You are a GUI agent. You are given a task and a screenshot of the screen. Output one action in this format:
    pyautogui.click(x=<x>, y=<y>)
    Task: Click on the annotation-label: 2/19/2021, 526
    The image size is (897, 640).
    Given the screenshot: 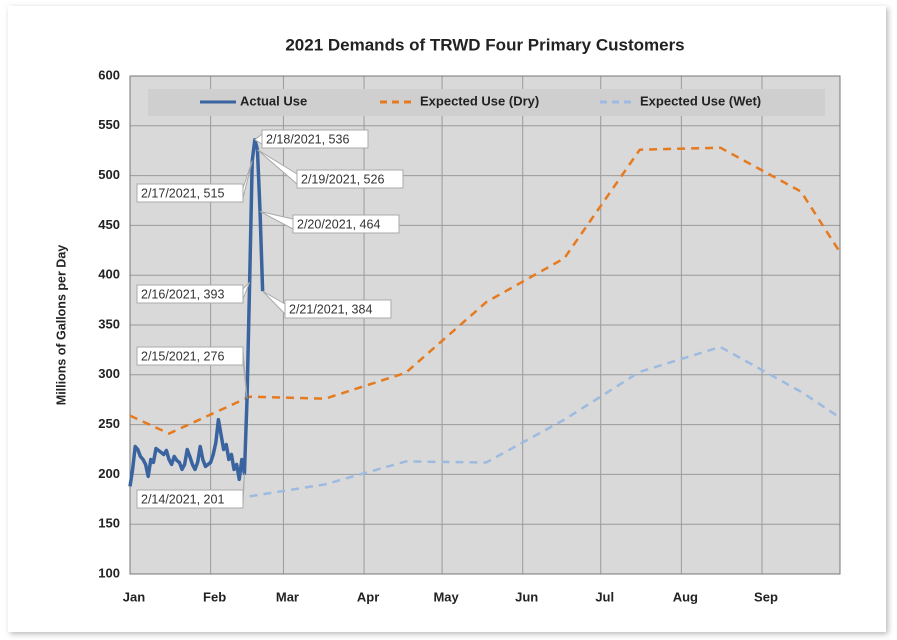 What is the action you would take?
    pyautogui.click(x=342, y=179)
    